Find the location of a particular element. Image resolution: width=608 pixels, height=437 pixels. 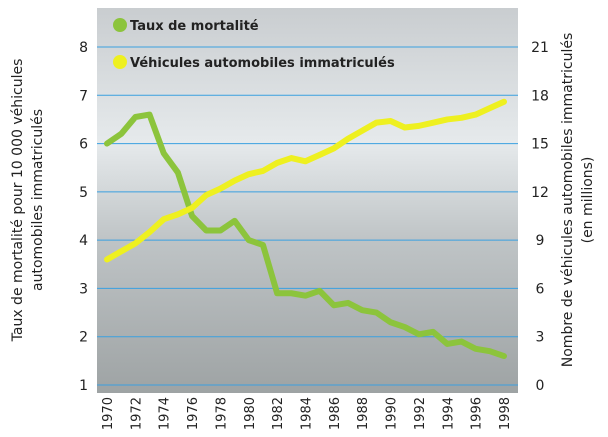

x-tick-label: 1970 is located at coordinates (108, 413).